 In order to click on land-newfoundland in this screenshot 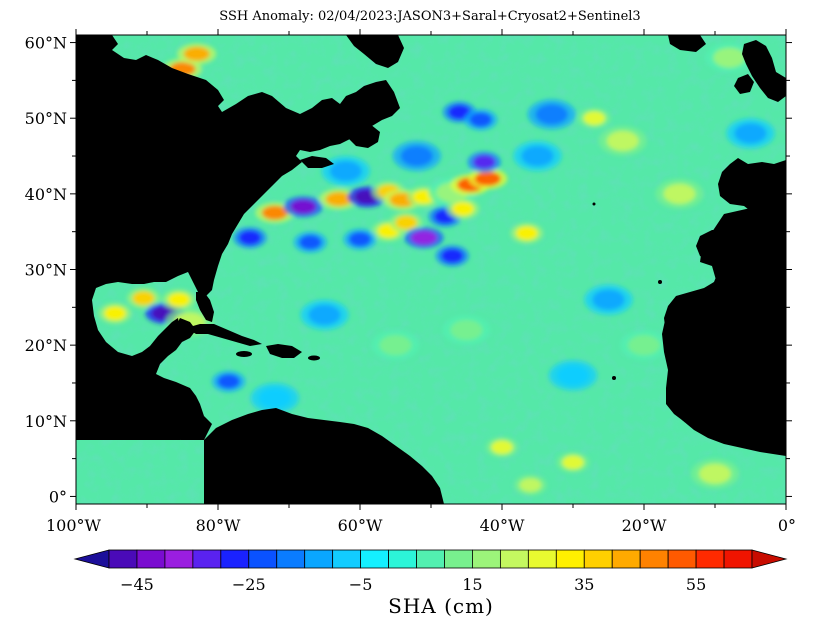, I will do `click(363, 135)`.